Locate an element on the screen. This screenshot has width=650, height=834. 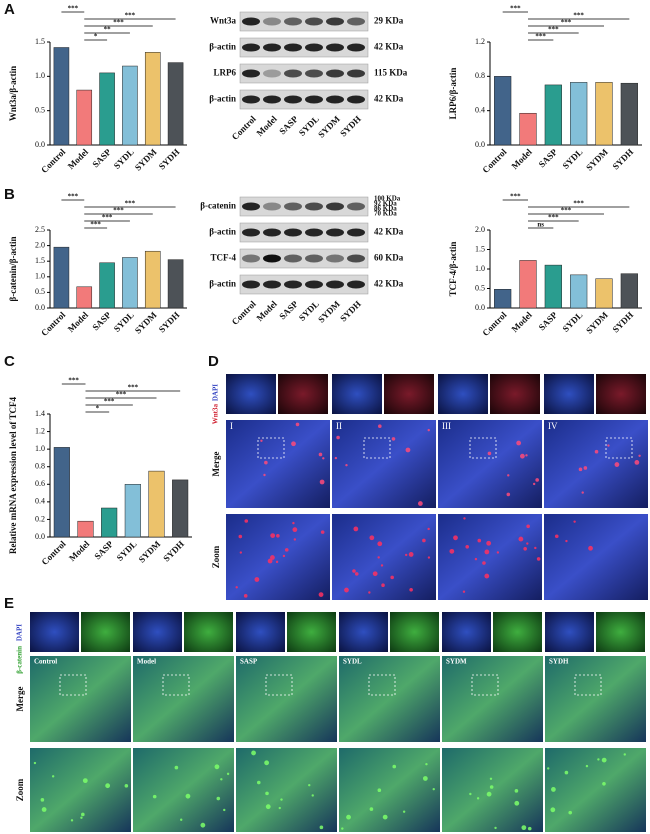
x-tick-label: SYDL is located at coordinates (572, 322).